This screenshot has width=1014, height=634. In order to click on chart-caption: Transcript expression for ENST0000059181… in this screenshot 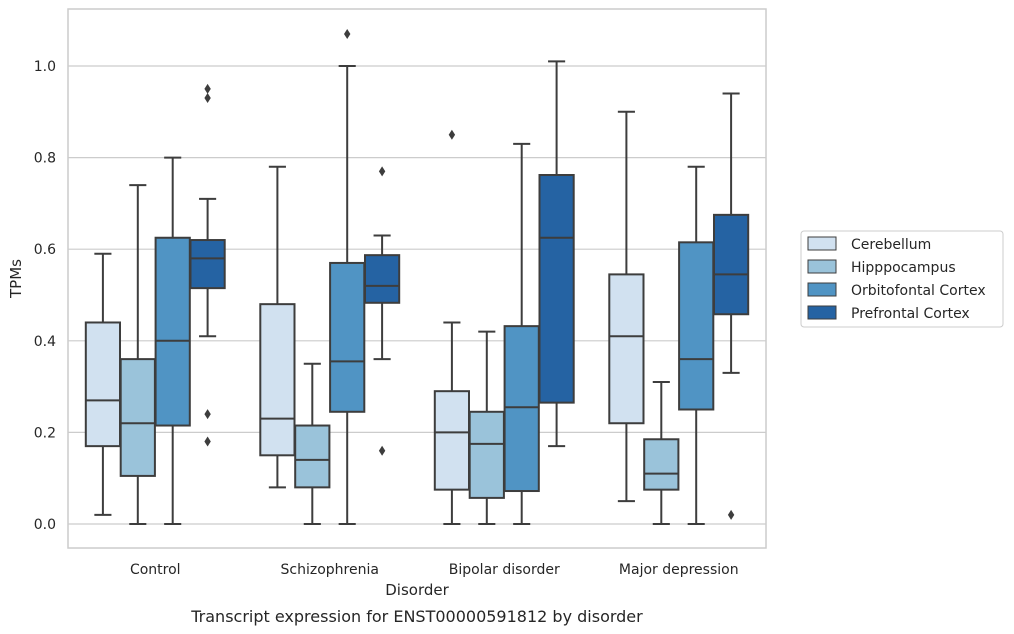, I will do `click(416, 616)`.